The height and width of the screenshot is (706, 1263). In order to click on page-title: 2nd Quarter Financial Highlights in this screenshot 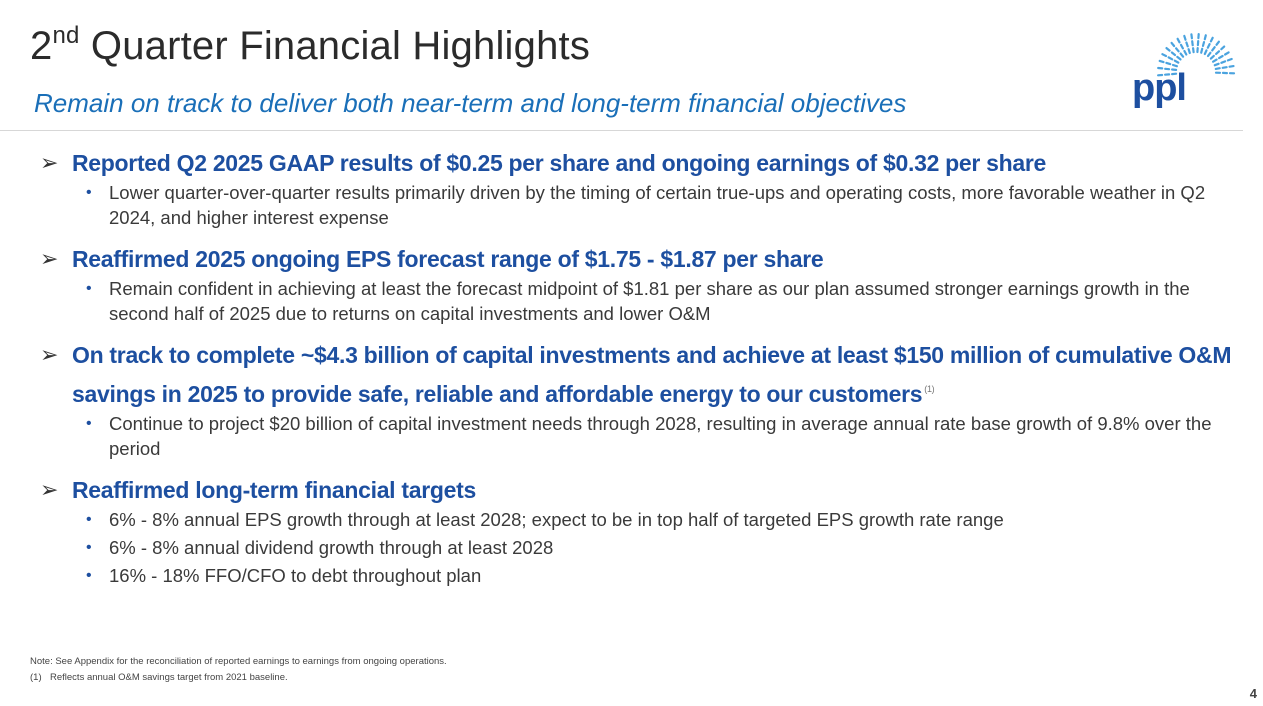, I will do `click(310, 46)`.